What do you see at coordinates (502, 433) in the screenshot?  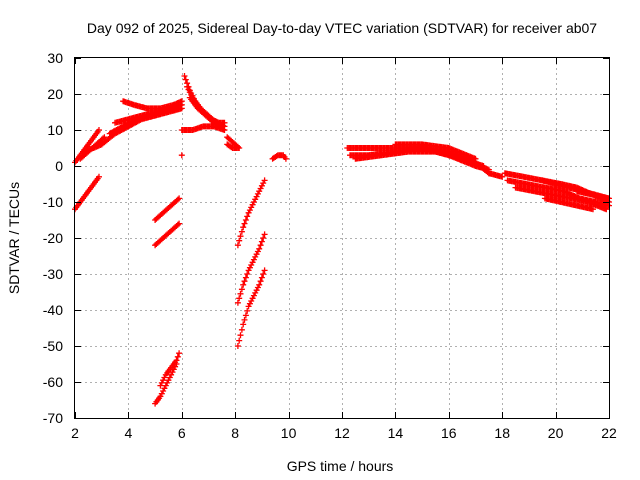 I see `x-tick-label: 18` at bounding box center [502, 433].